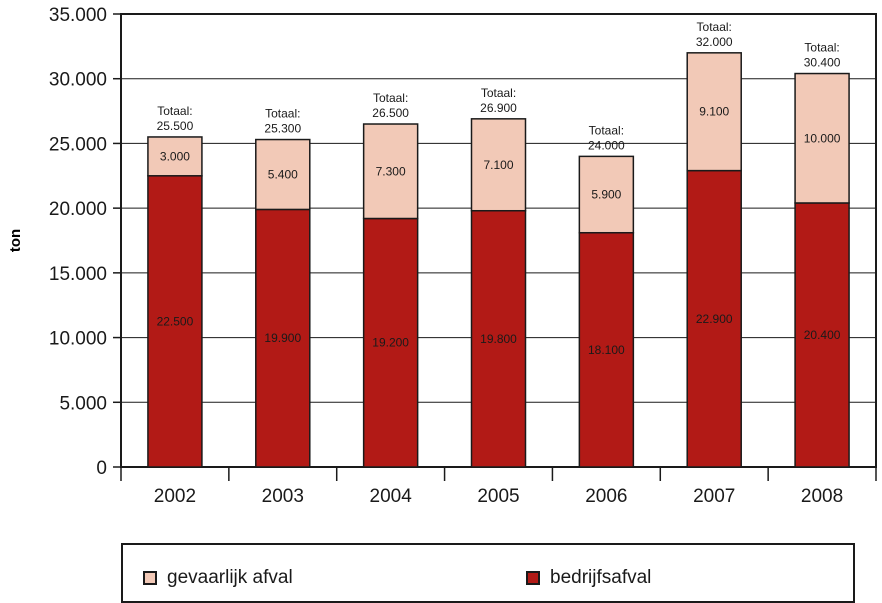 This screenshot has height=603, width=882. I want to click on x-tick-label: 2008, so click(822, 496).